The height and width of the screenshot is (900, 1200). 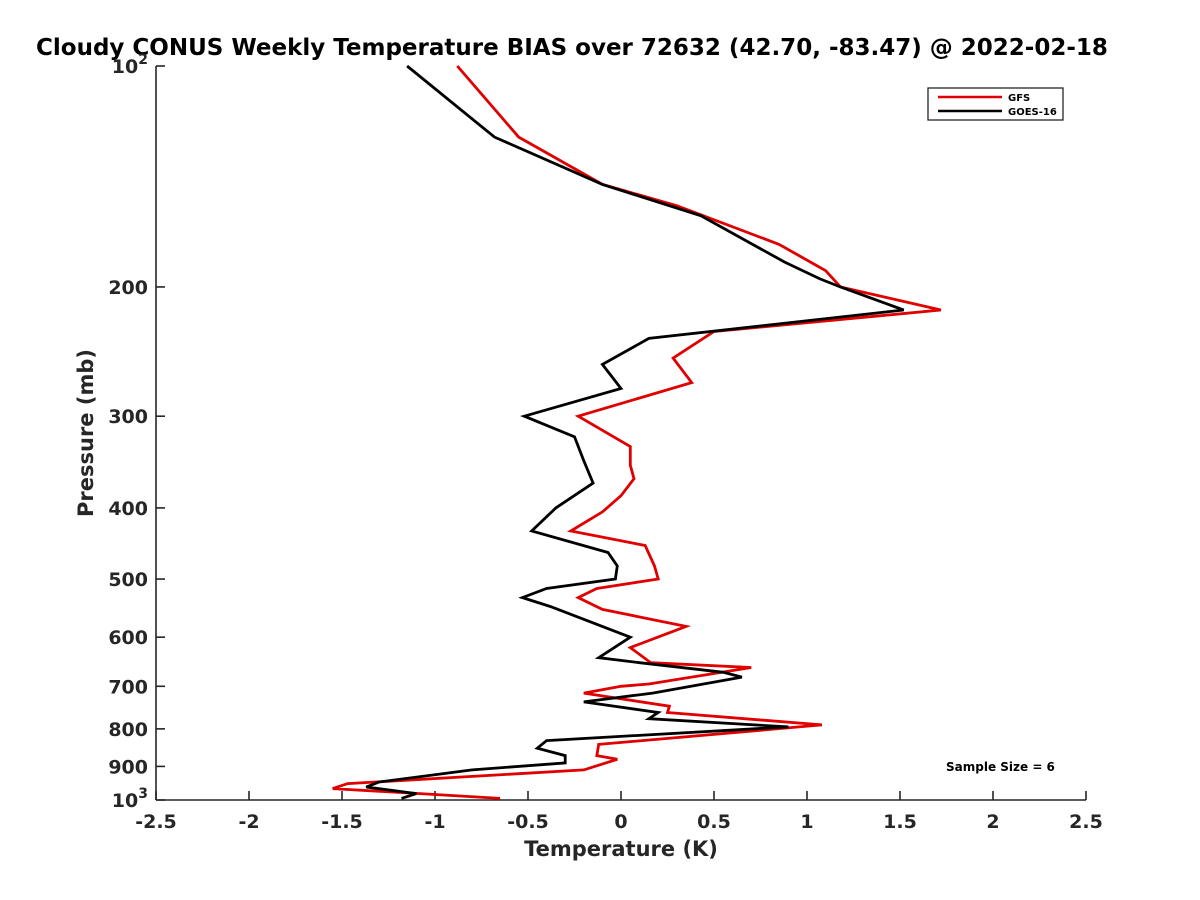 I want to click on x-tick-label: 1.5, so click(x=900, y=822).